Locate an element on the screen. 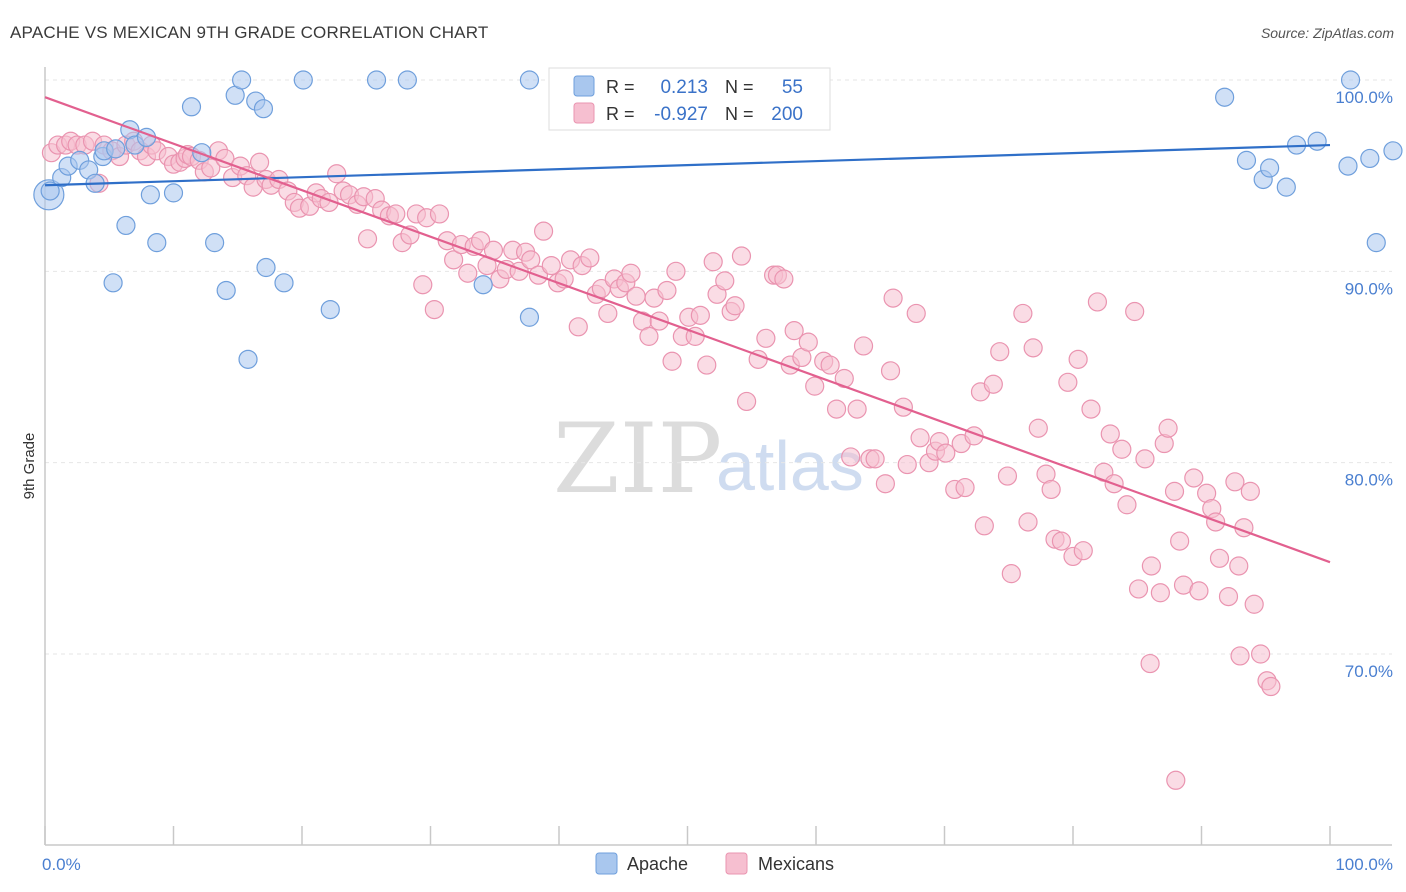 This screenshot has height=892, width=1406. x-tick-marks is located at coordinates (687, 835).